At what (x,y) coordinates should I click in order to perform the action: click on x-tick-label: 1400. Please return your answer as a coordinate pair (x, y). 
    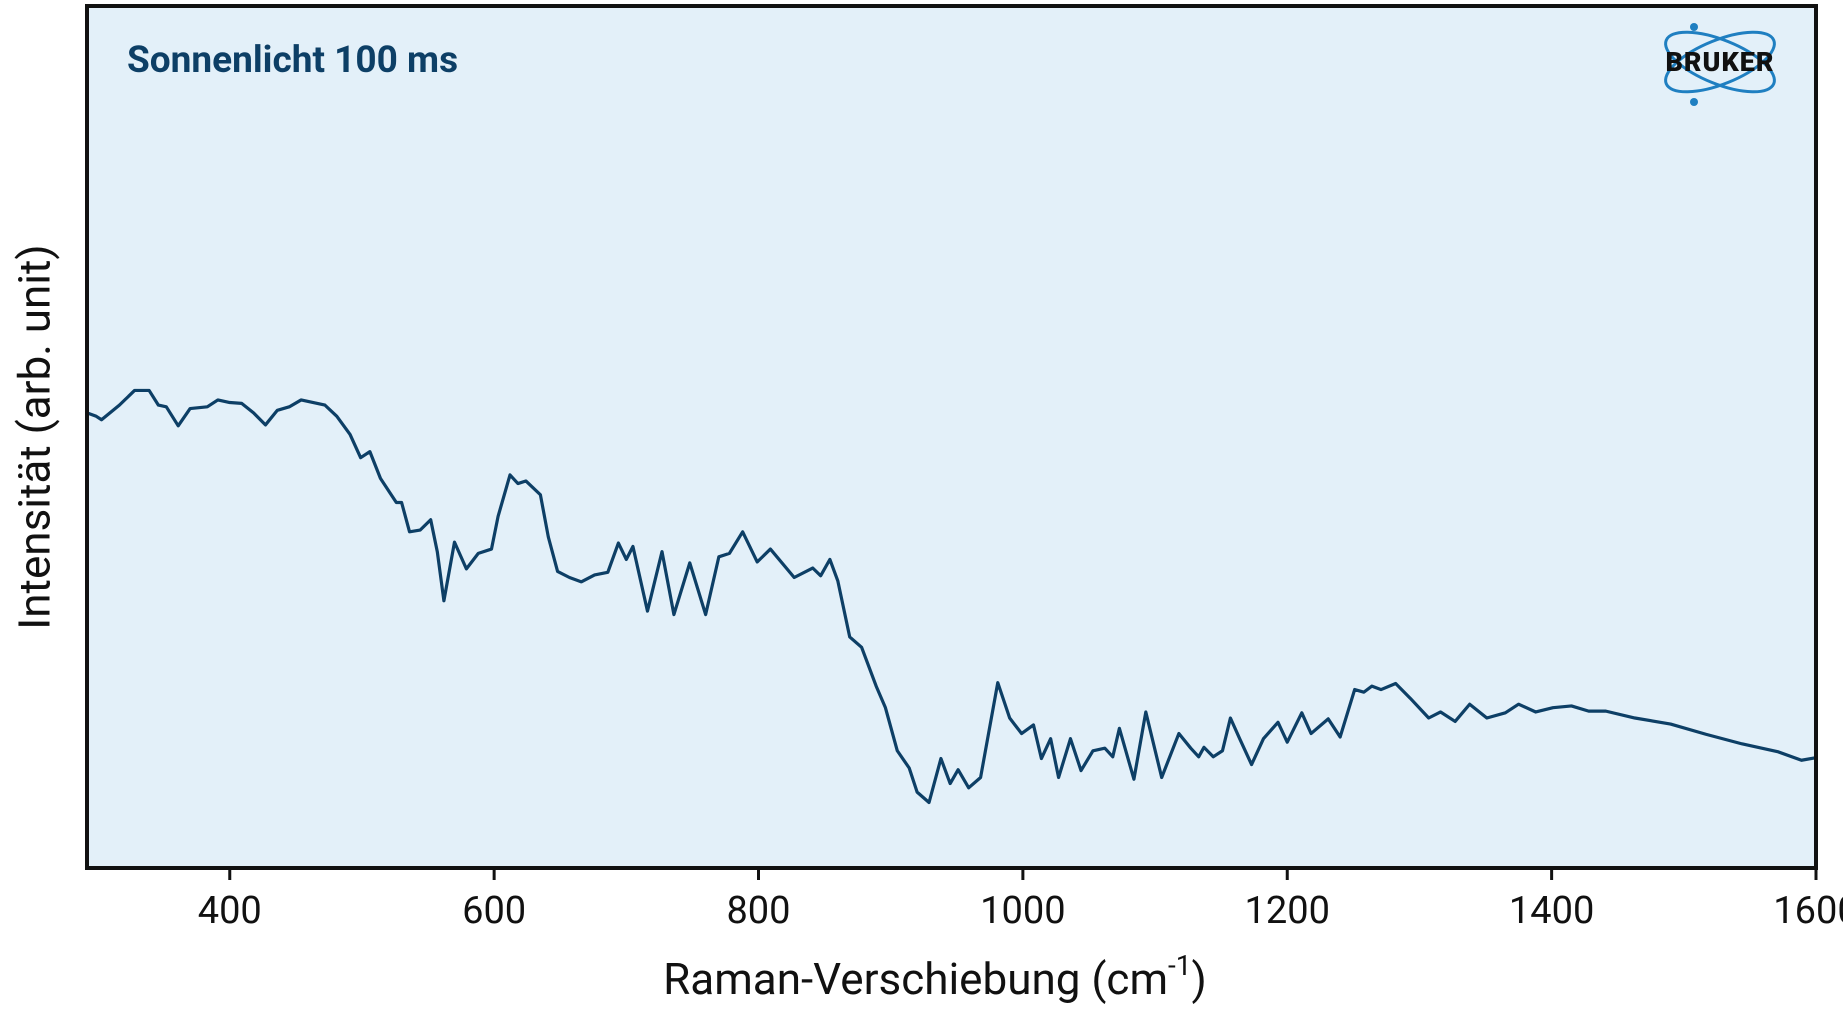
    Looking at the image, I should click on (1551, 911).